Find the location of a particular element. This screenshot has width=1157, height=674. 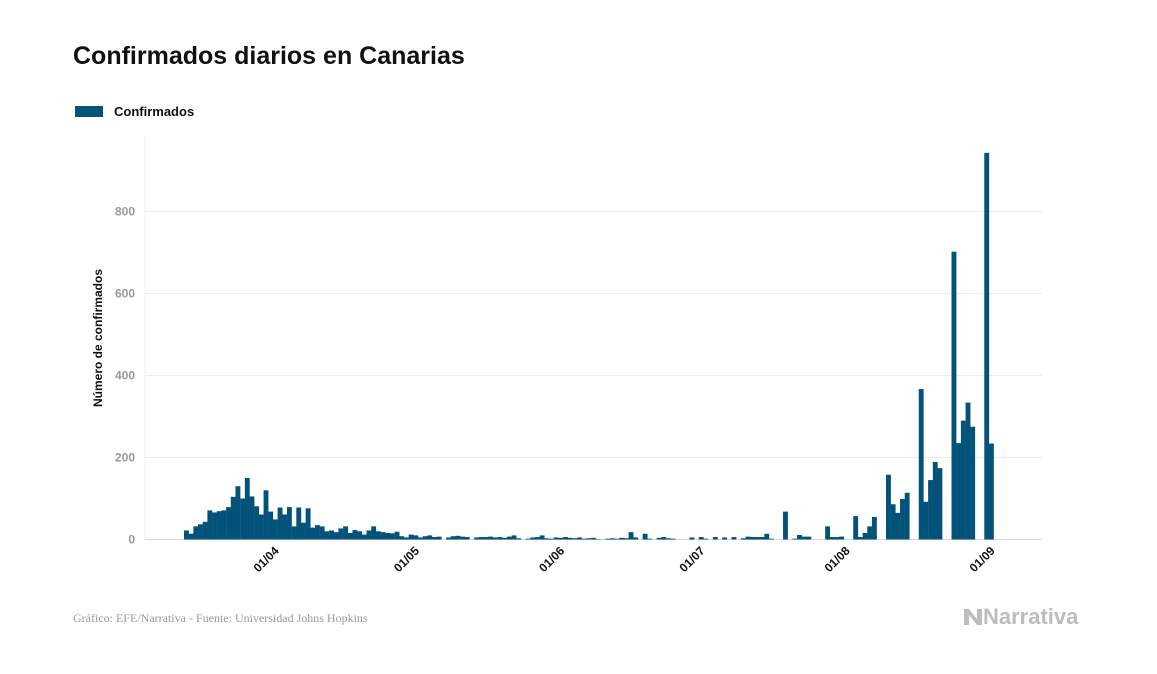

legend-swatch is located at coordinates (89, 111).